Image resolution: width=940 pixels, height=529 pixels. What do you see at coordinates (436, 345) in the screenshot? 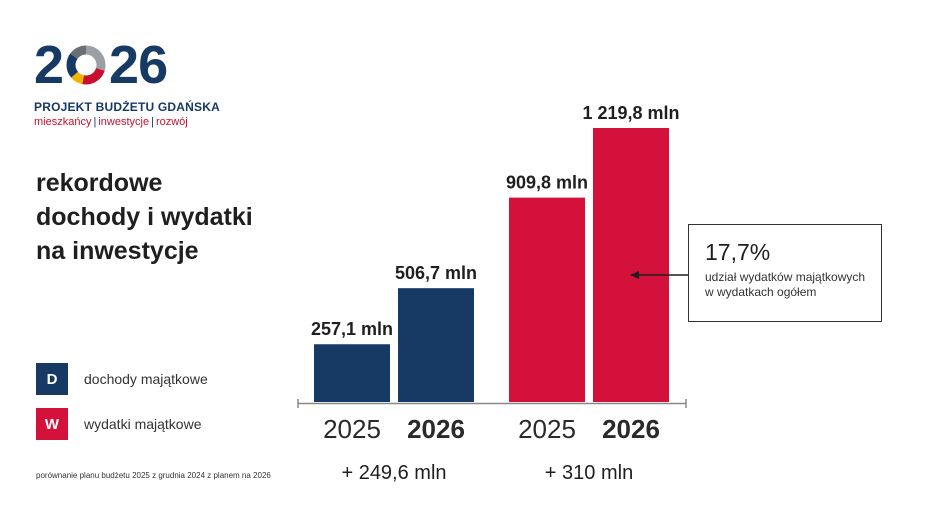
I see `bar-dochody-2026` at bounding box center [436, 345].